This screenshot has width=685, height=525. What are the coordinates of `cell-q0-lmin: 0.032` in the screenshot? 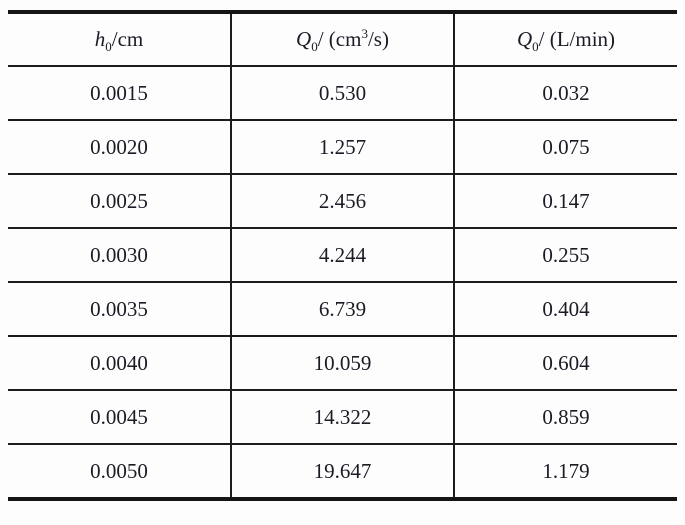 It's located at (565, 93).